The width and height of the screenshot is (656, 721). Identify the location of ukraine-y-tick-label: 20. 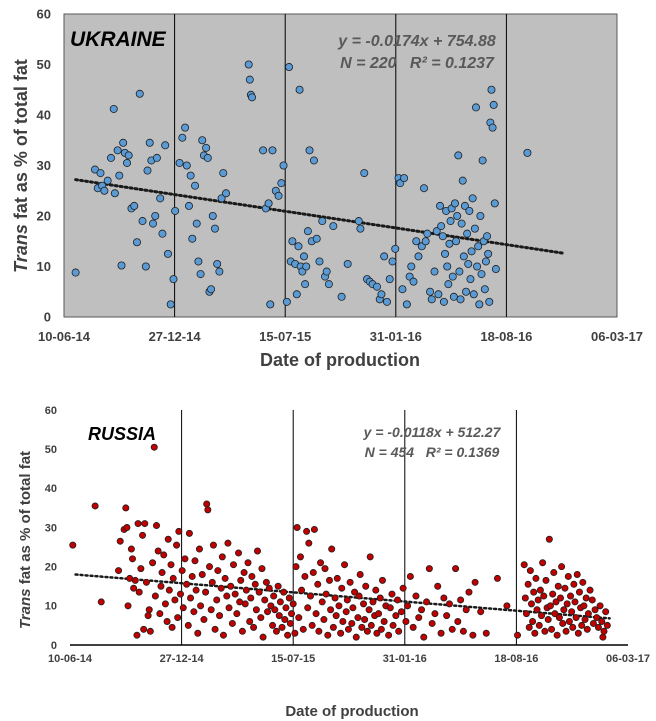
(44, 216).